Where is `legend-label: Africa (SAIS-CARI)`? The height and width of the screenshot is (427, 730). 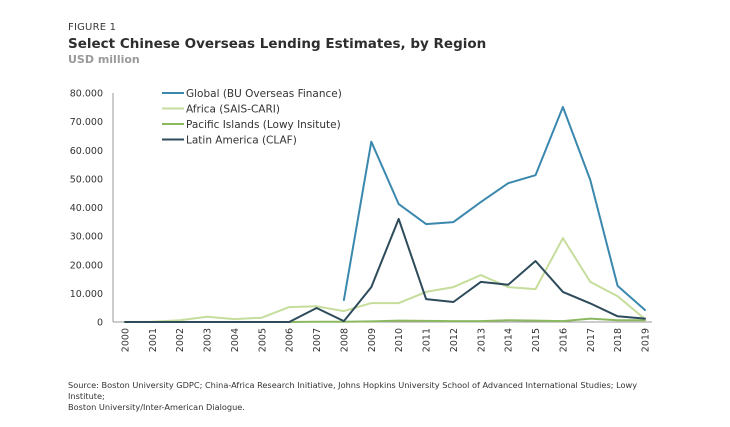 legend-label: Africa (SAIS-CARI) is located at coordinates (233, 110).